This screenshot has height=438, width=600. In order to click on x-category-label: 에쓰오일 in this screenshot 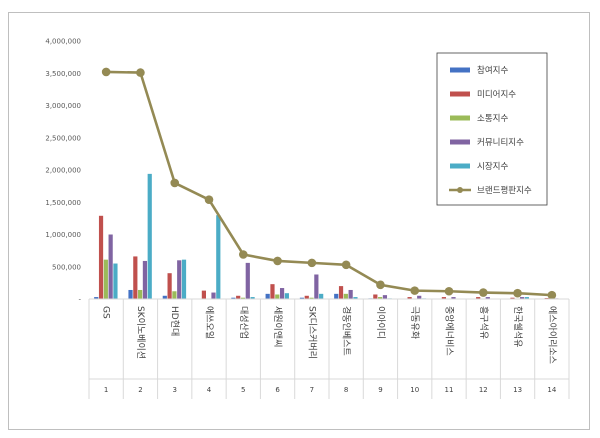, I will do `click(209, 322)`.